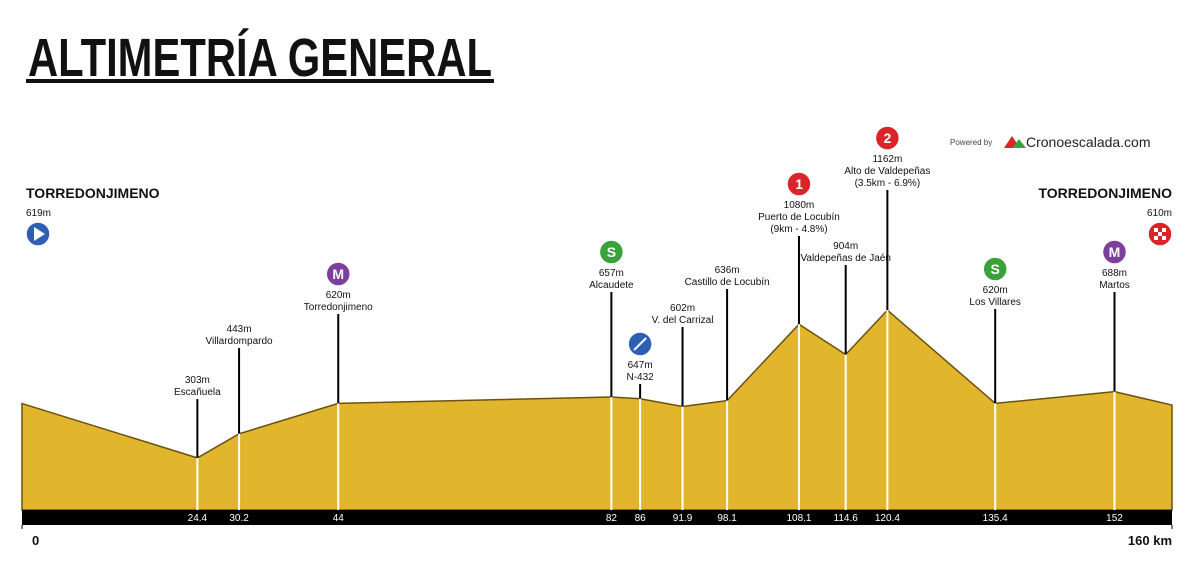 This screenshot has height=563, width=1200. Describe the element at coordinates (197, 392) in the screenshot. I see `waypoint-name: Escañuela` at that location.